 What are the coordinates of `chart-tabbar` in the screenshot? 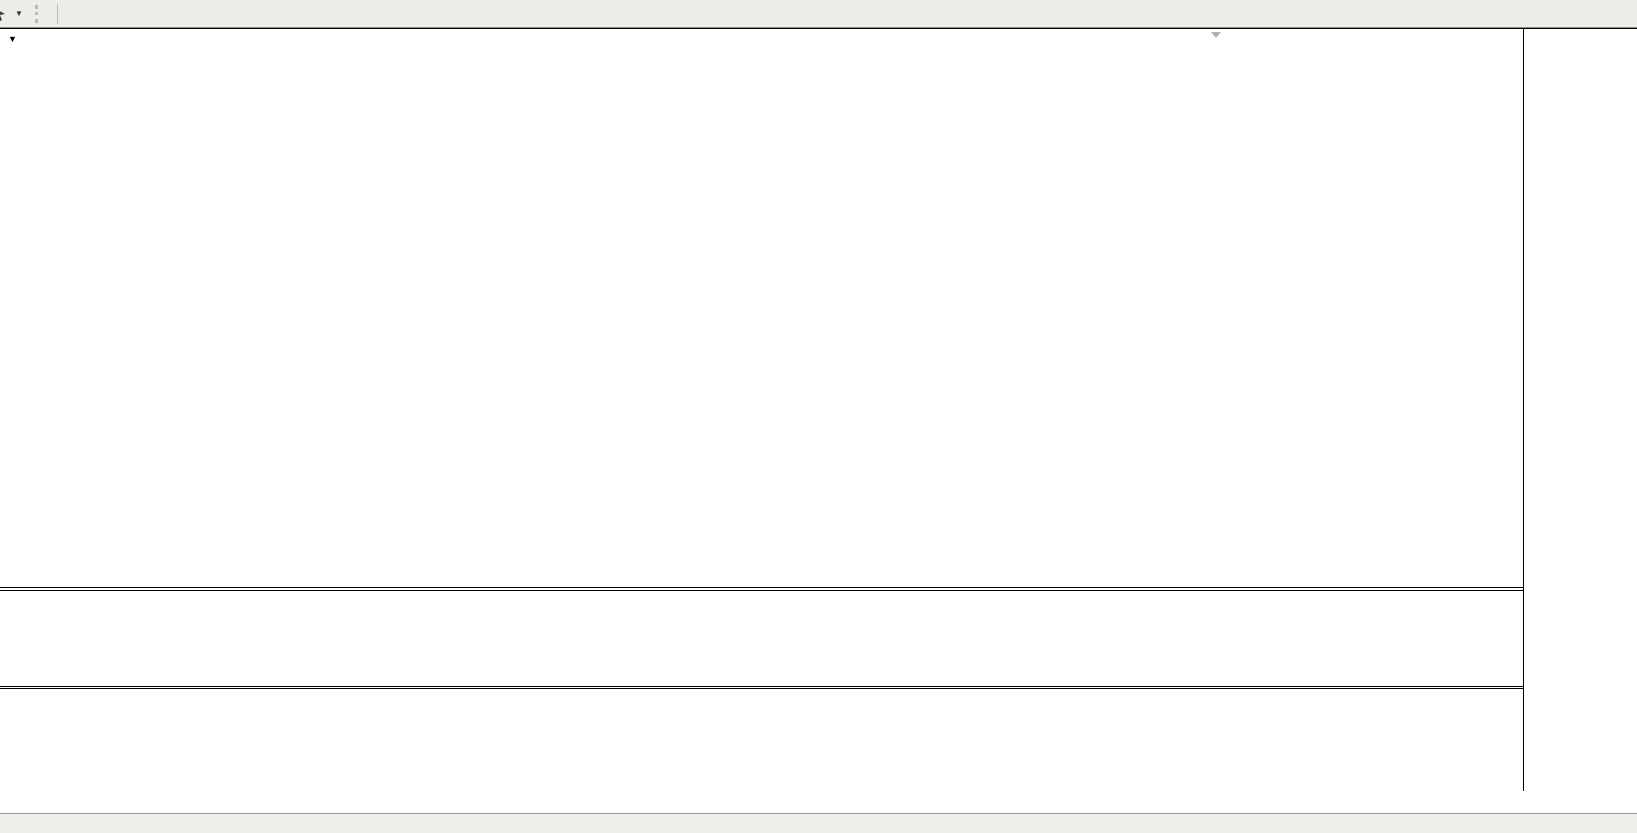 It's located at (818, 823).